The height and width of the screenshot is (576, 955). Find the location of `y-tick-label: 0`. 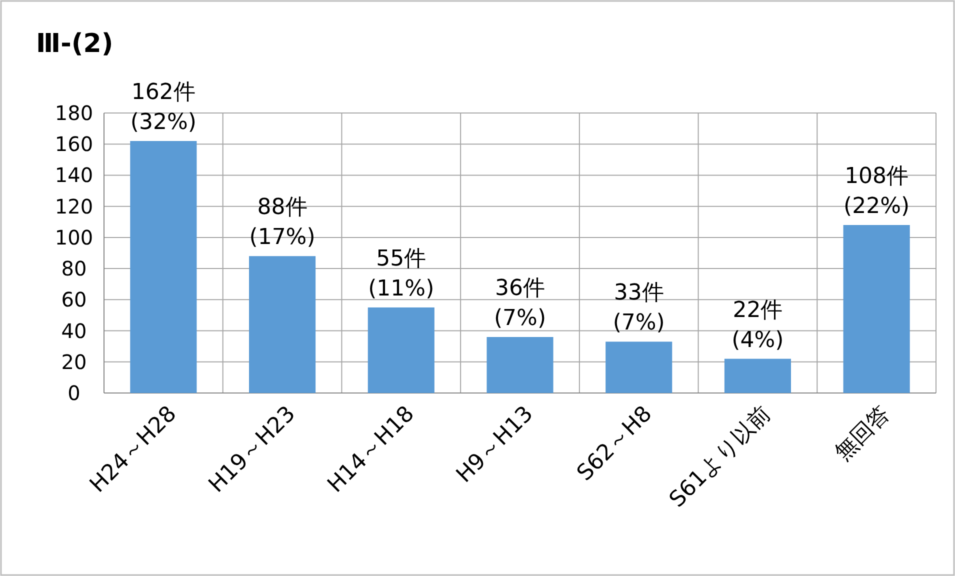

y-tick-label: 0 is located at coordinates (74, 393).